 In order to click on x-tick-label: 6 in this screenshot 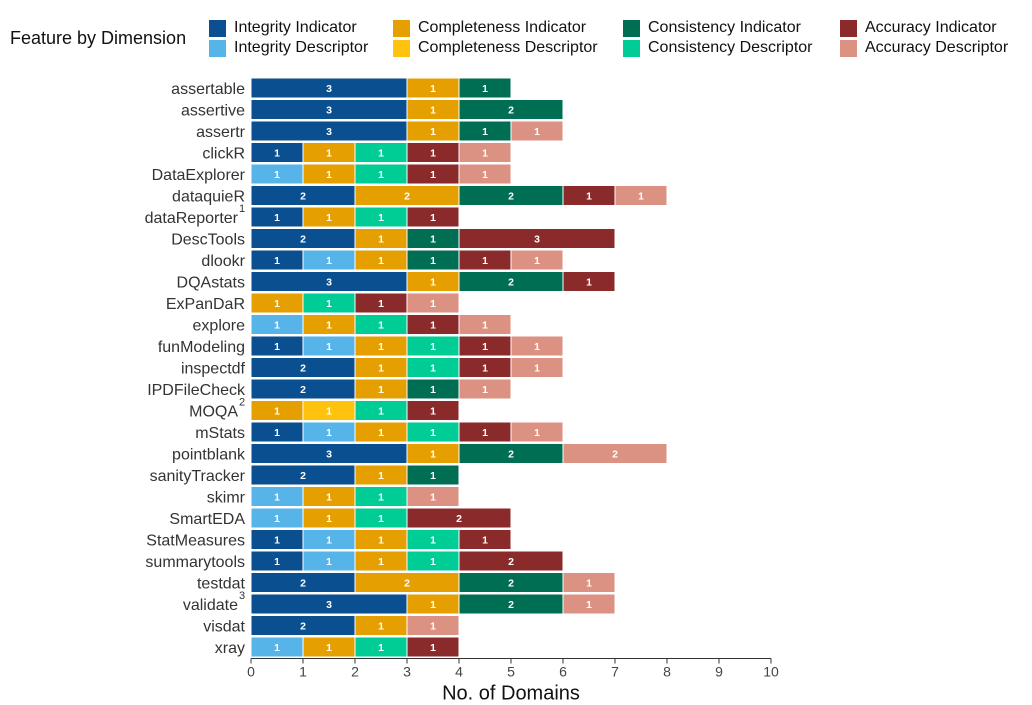, I will do `click(563, 672)`.